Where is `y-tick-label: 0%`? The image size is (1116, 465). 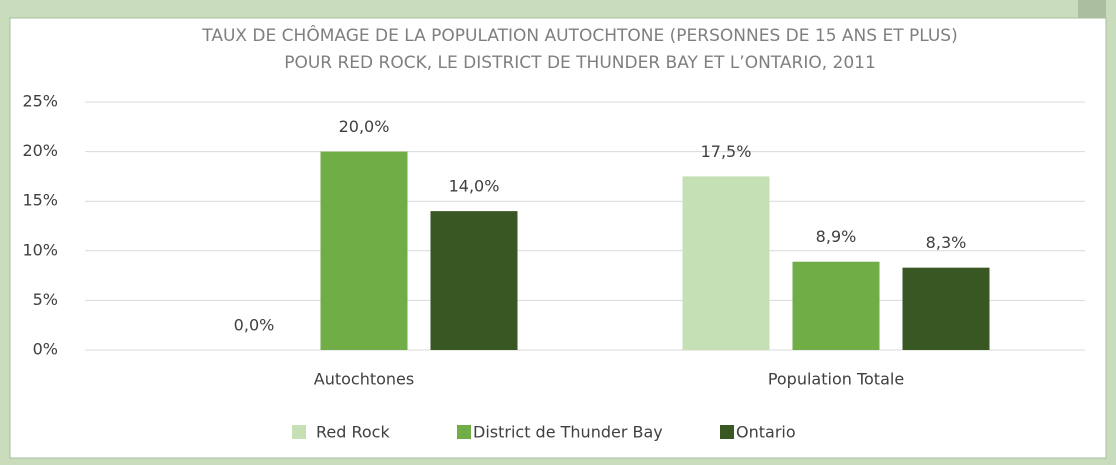 y-tick-label: 0% is located at coordinates (45, 349).